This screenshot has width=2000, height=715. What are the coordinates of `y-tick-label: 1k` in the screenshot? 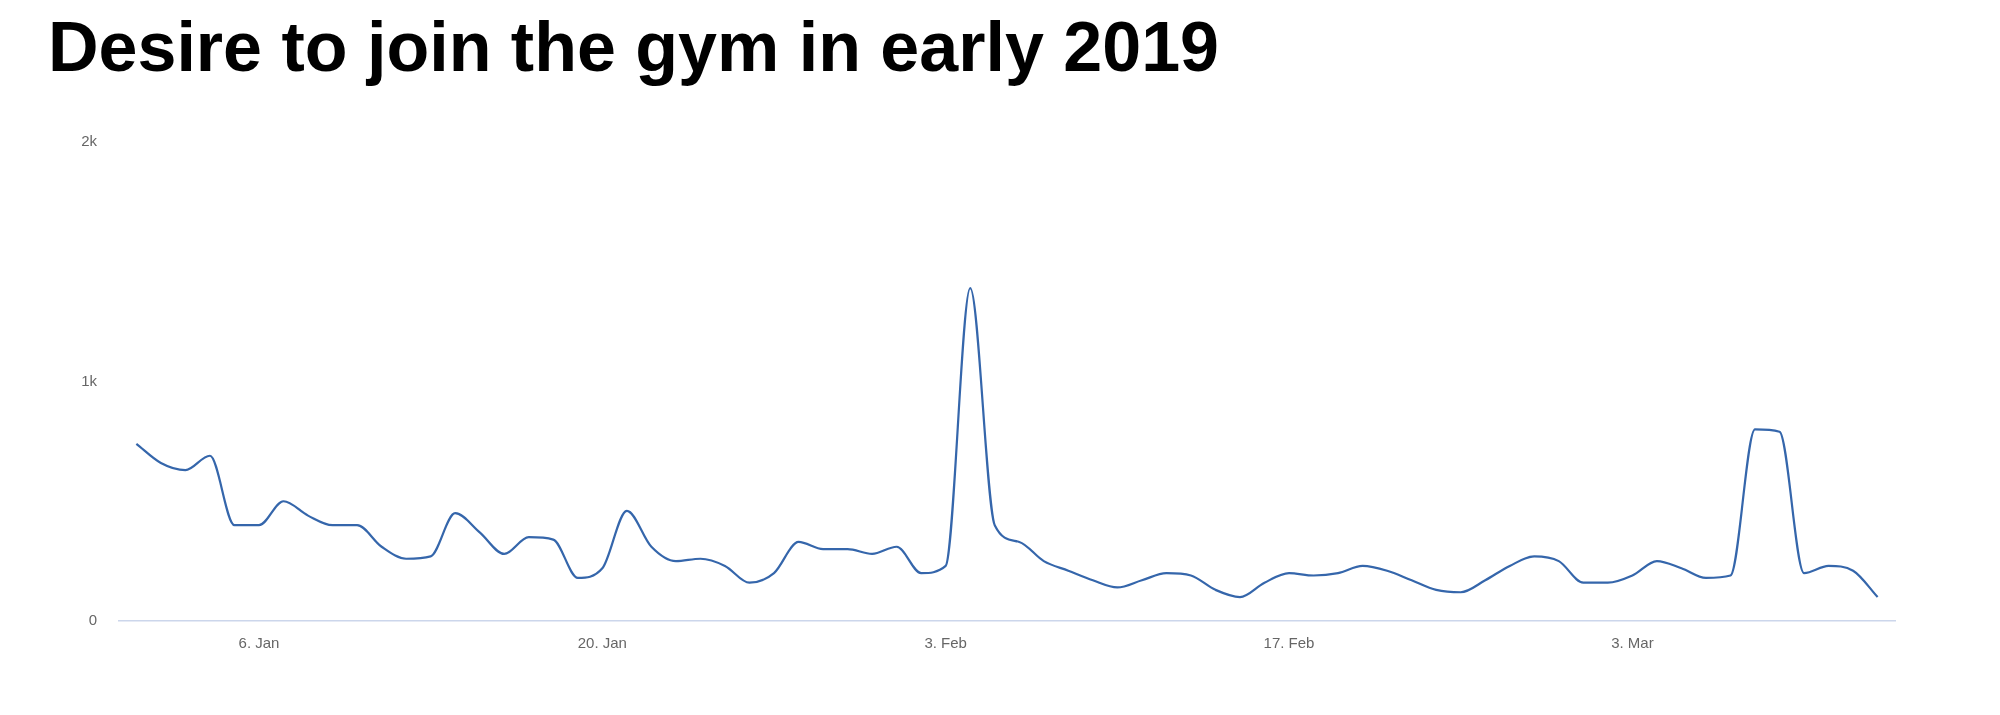 It's located at (89, 380).